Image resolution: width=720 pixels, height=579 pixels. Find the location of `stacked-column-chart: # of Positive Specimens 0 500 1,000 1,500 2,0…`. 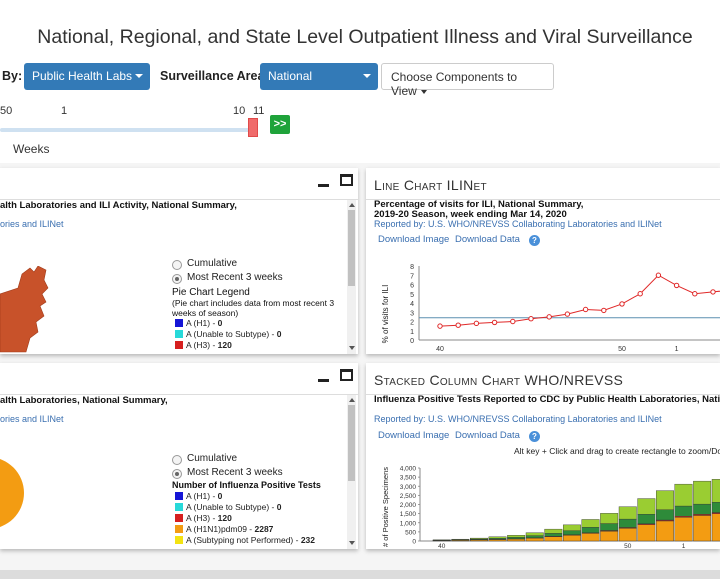

stacked-column-chart: # of Positive Specimens 0 500 1,000 1,500 2,0… is located at coordinates (543, 502).